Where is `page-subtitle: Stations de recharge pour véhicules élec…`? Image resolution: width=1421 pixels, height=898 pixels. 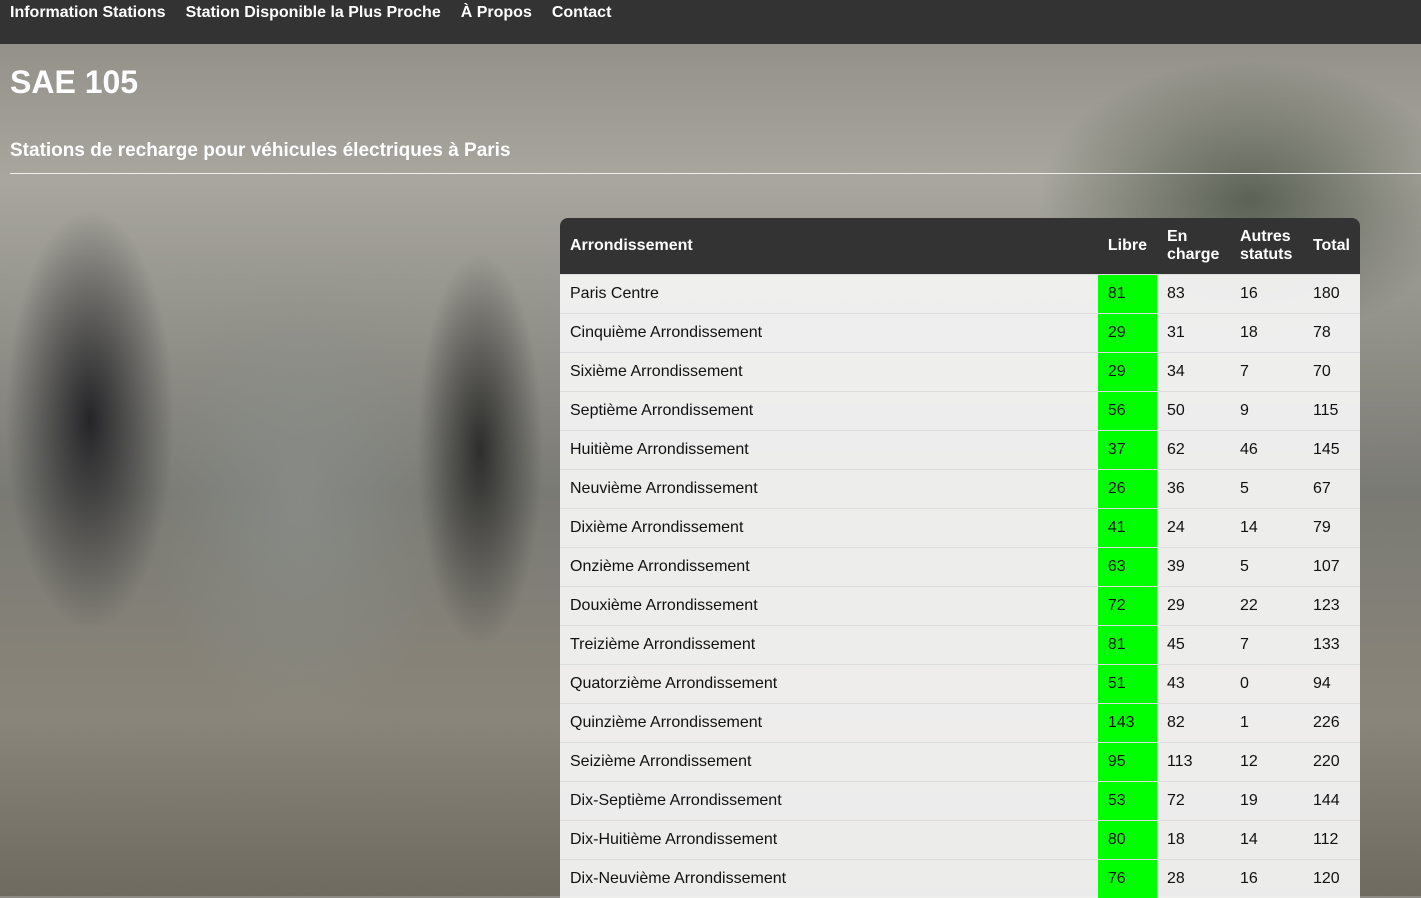 page-subtitle: Stations de recharge pour véhicules élec… is located at coordinates (260, 151).